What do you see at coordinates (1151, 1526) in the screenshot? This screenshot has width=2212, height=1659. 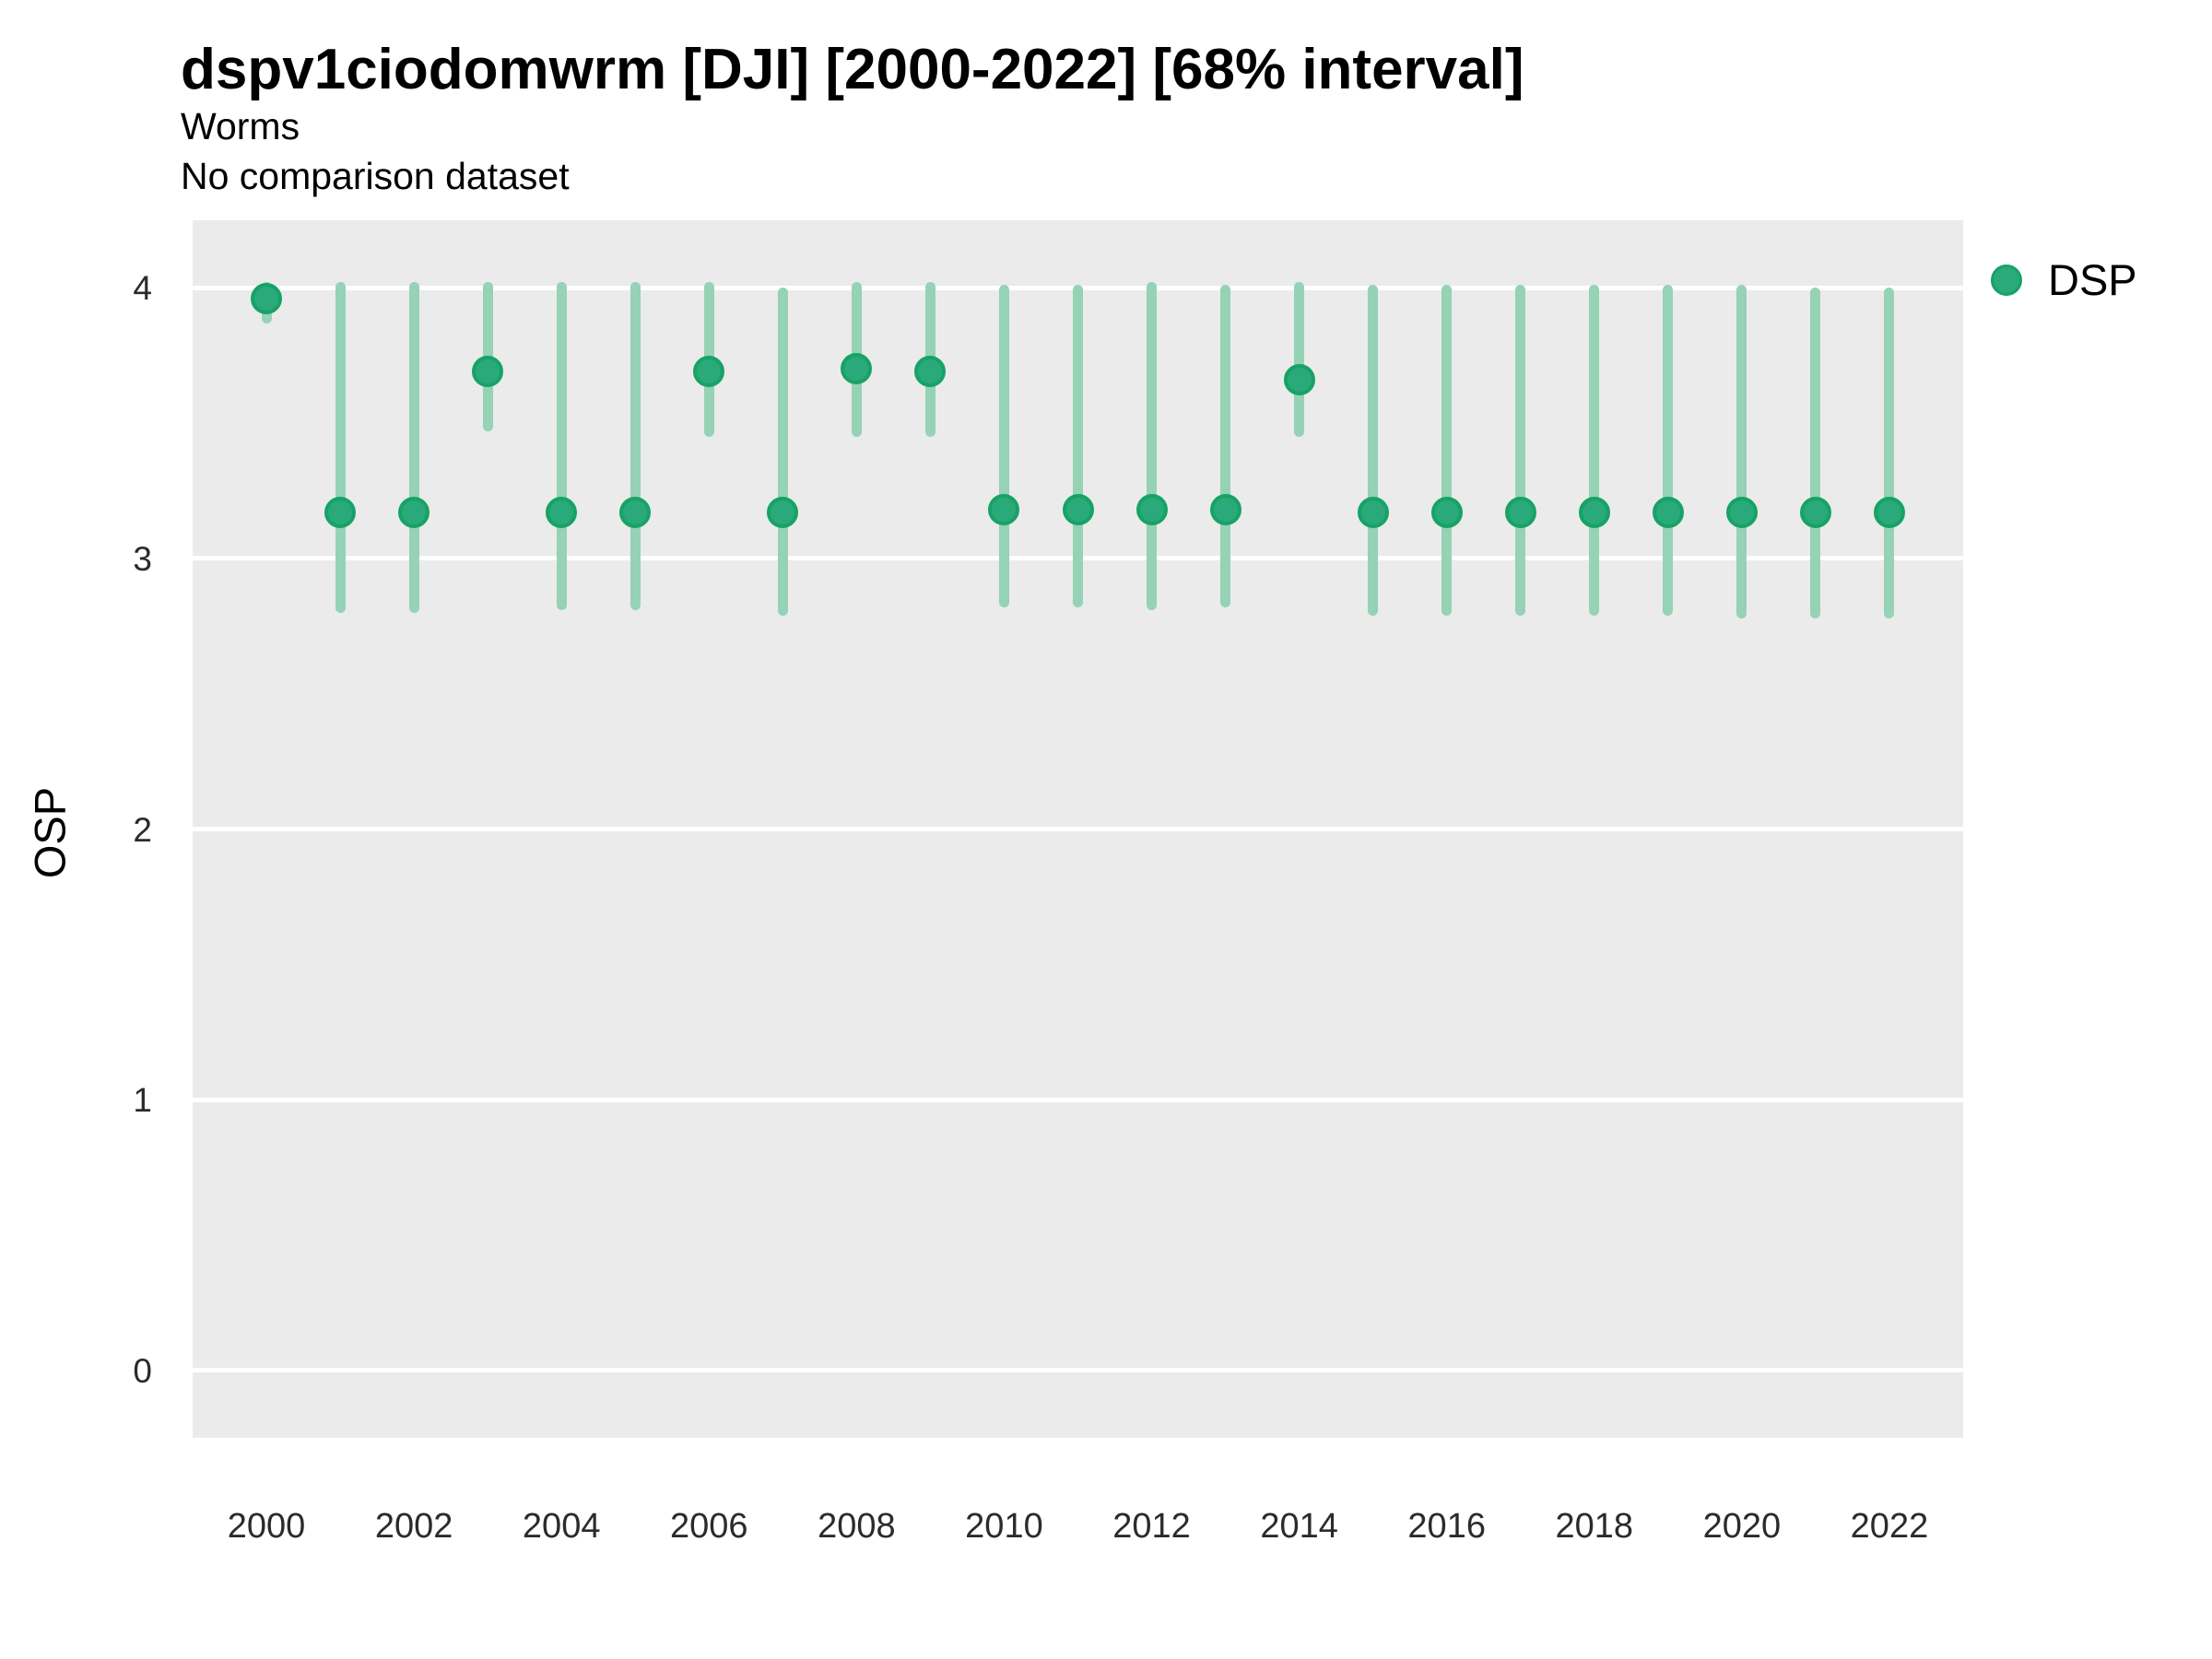 I see `x-tick-label: 2012` at bounding box center [1151, 1526].